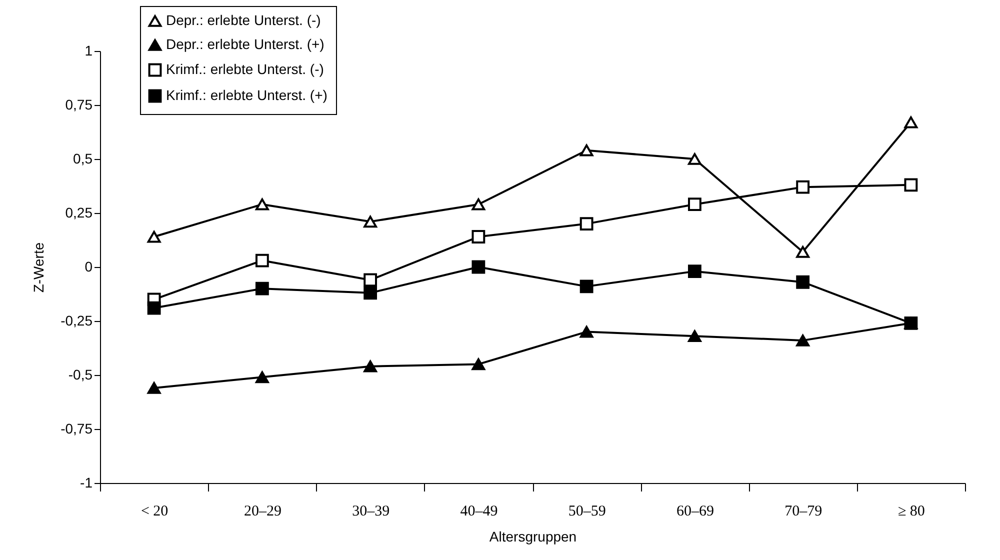 The height and width of the screenshot is (560, 1000). Describe the element at coordinates (88, 50) in the screenshot. I see `y-tick-label: 1` at that location.